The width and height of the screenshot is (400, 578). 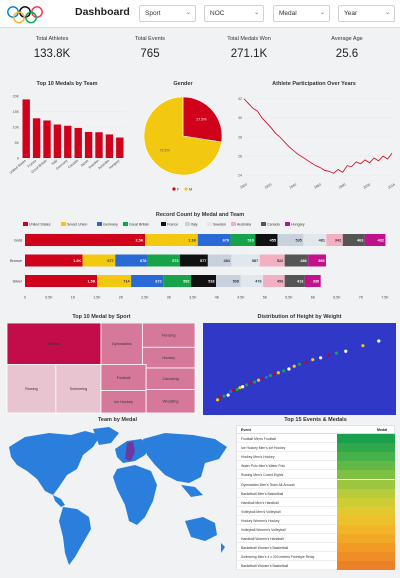 I want to click on legend-label: Italy, so click(x=194, y=225).